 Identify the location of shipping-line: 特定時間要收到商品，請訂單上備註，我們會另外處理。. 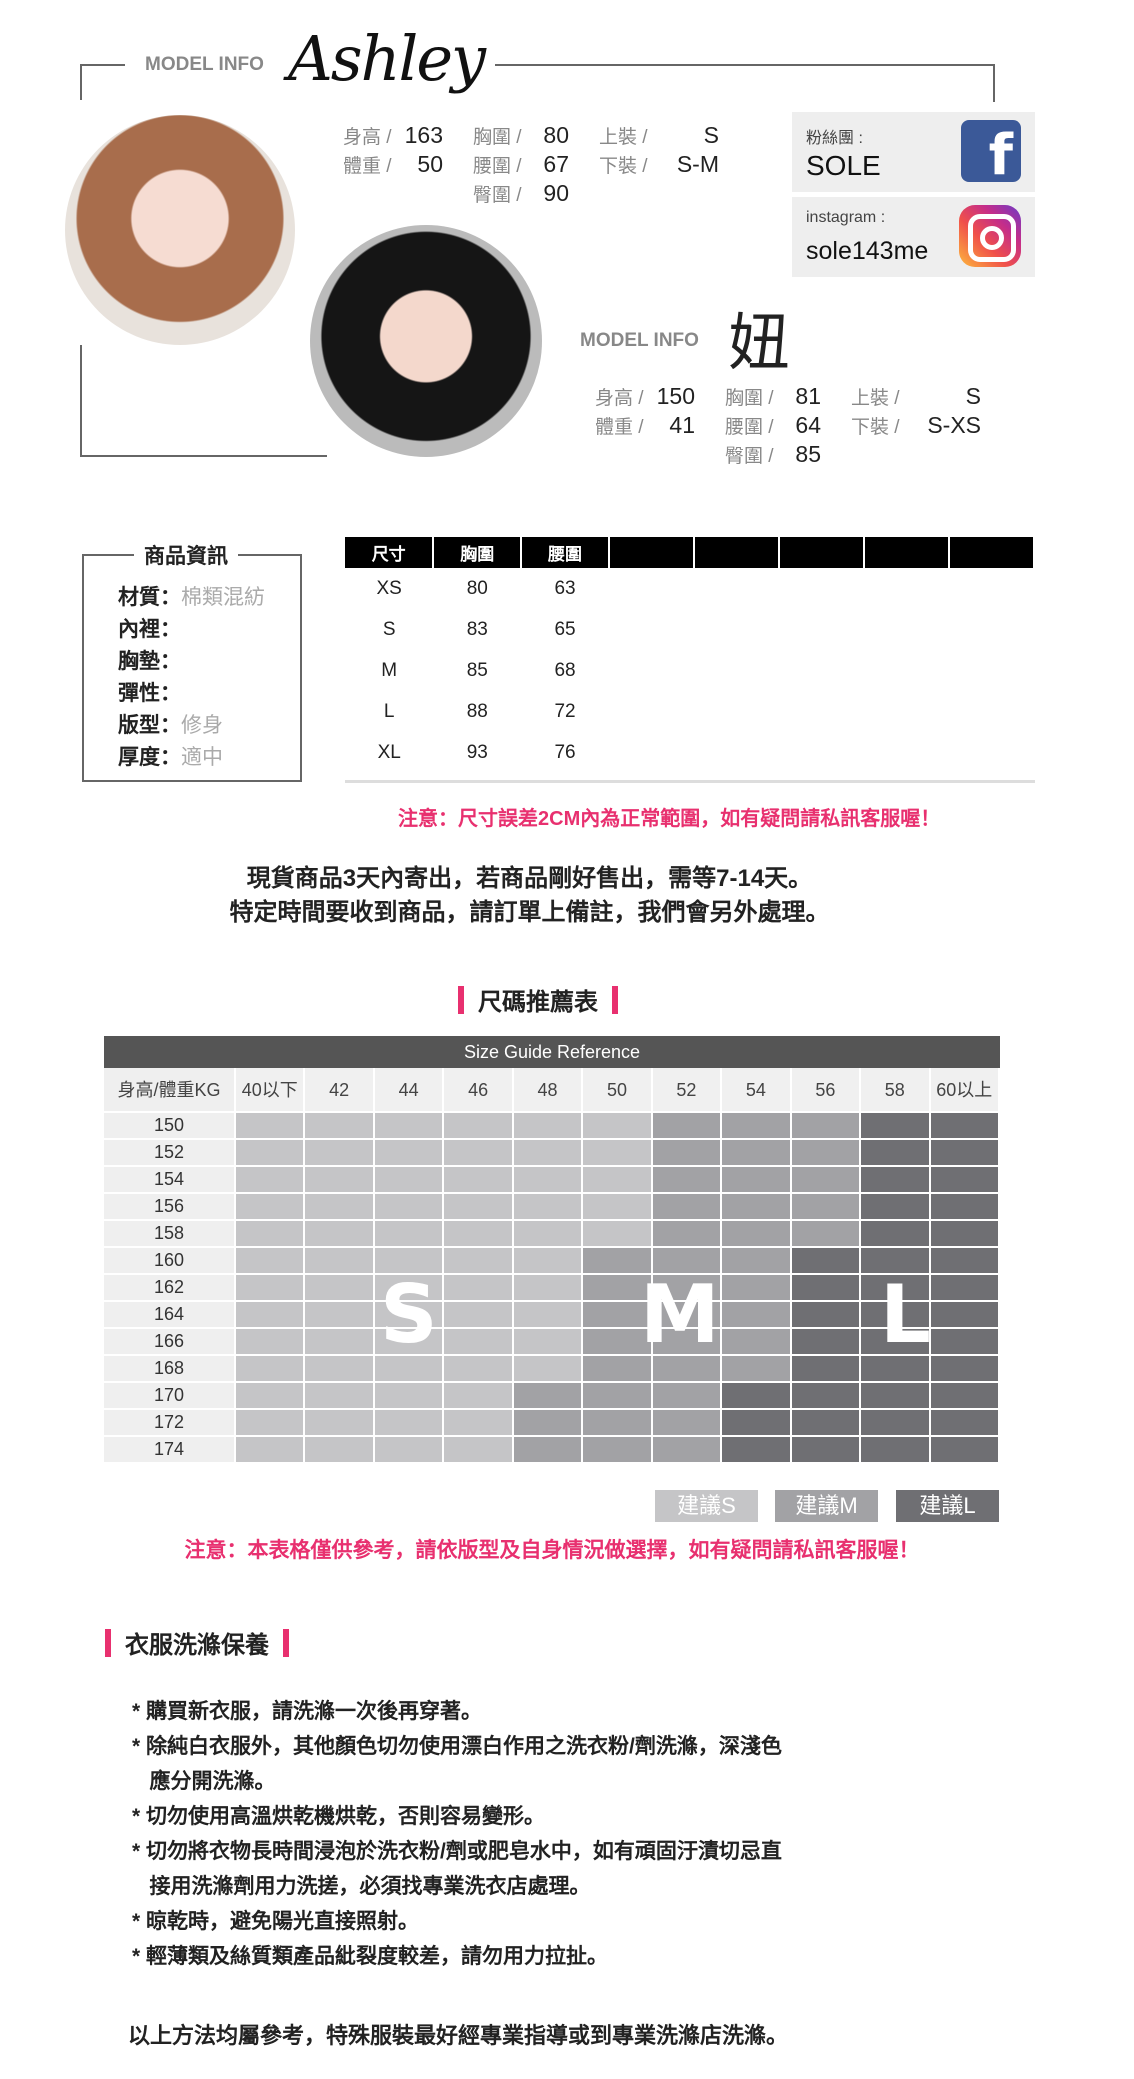
(529, 912).